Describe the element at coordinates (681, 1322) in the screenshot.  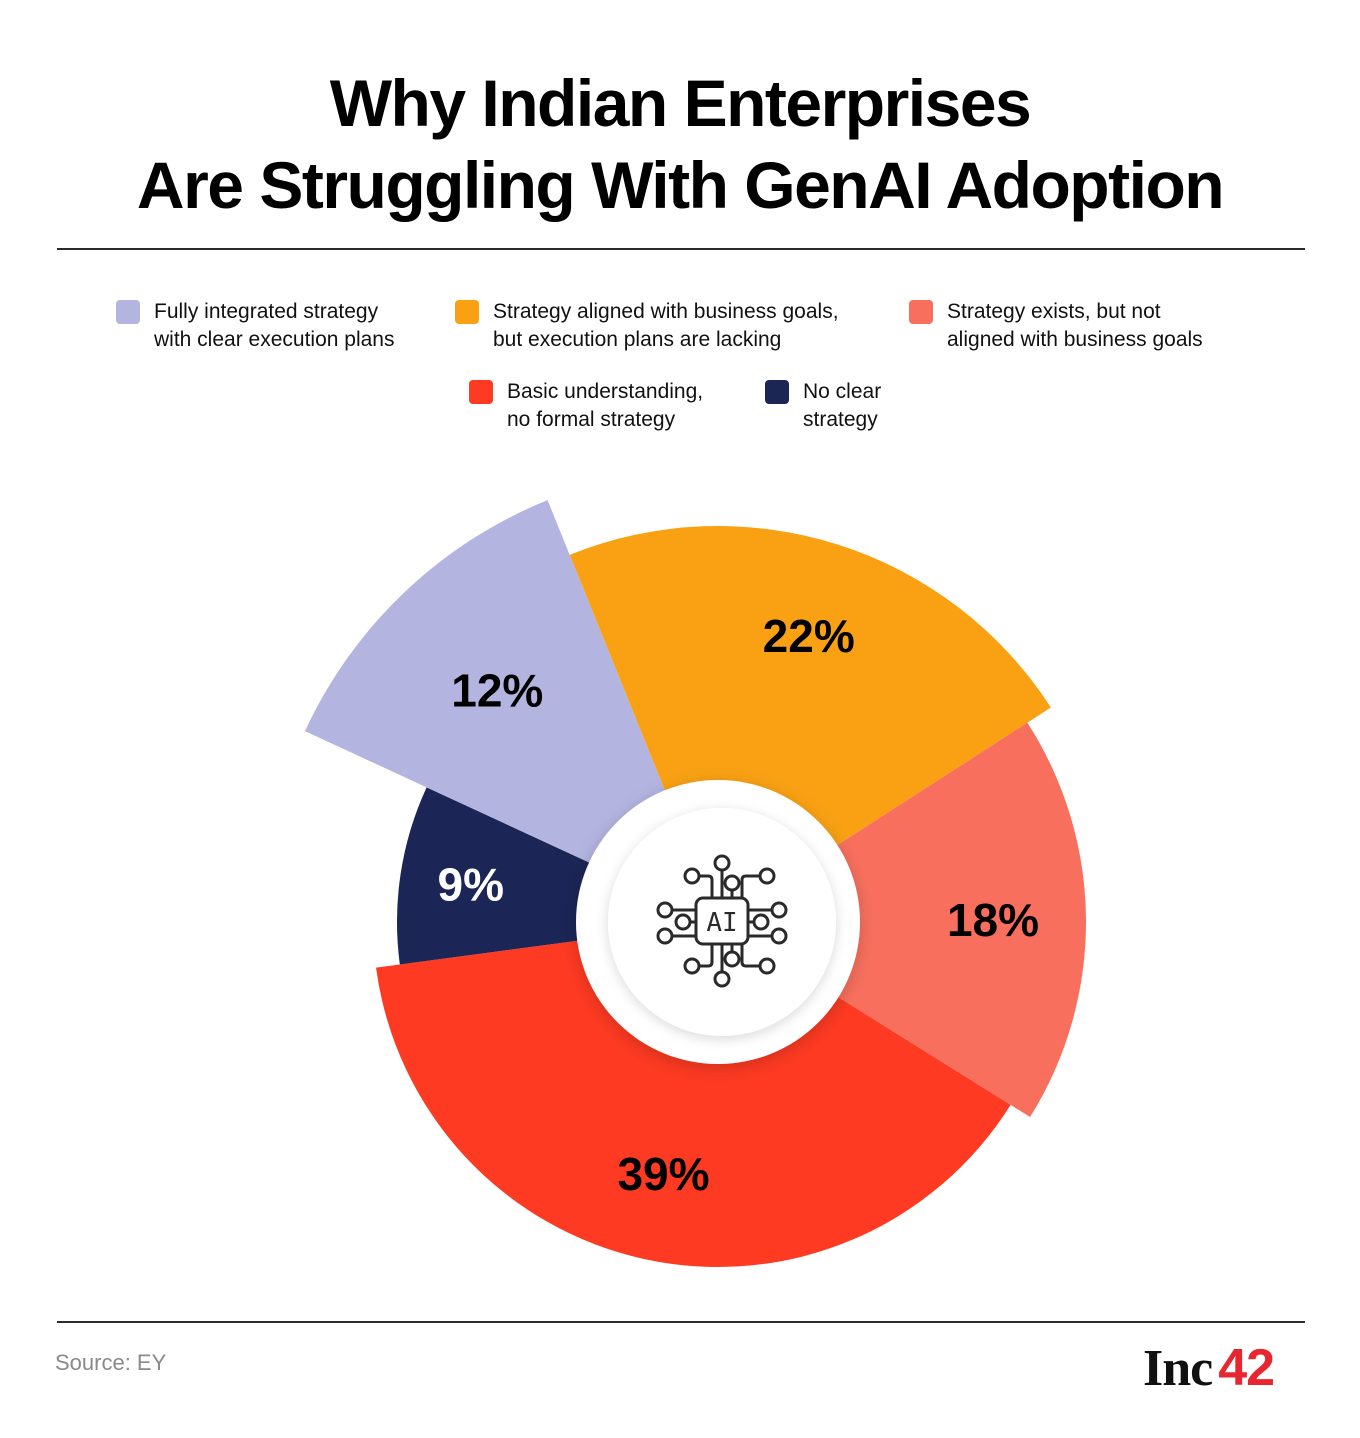
I see `bottom-divider` at that location.